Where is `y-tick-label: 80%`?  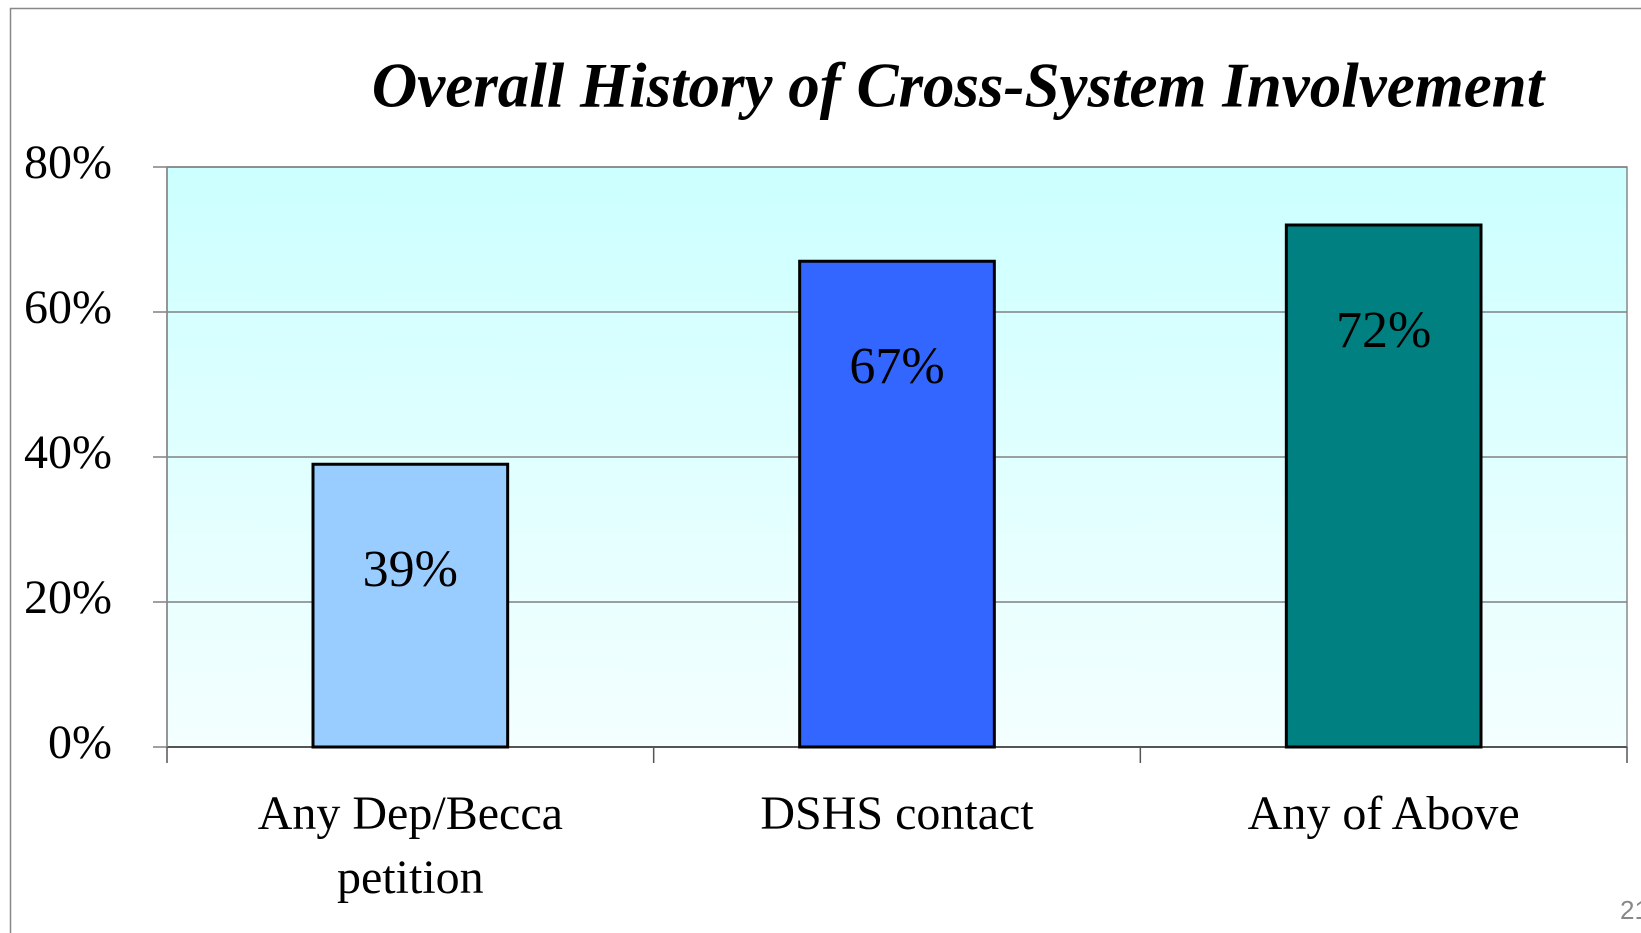 y-tick-label: 80% is located at coordinates (68, 162).